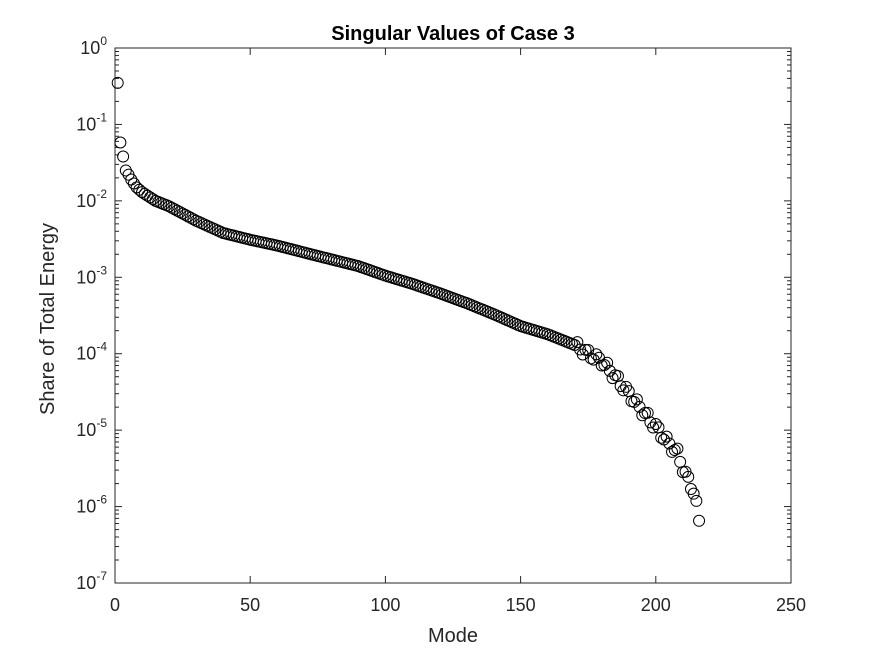  Describe the element at coordinates (91, 352) in the screenshot. I see `y-tick-label: 10⁻⁴` at that location.